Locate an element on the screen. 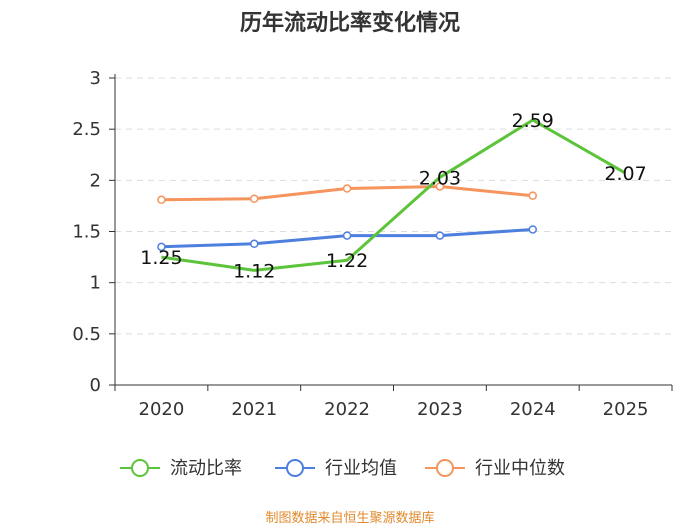 The height and width of the screenshot is (525, 700). y-tick-label: 0 is located at coordinates (95, 385).